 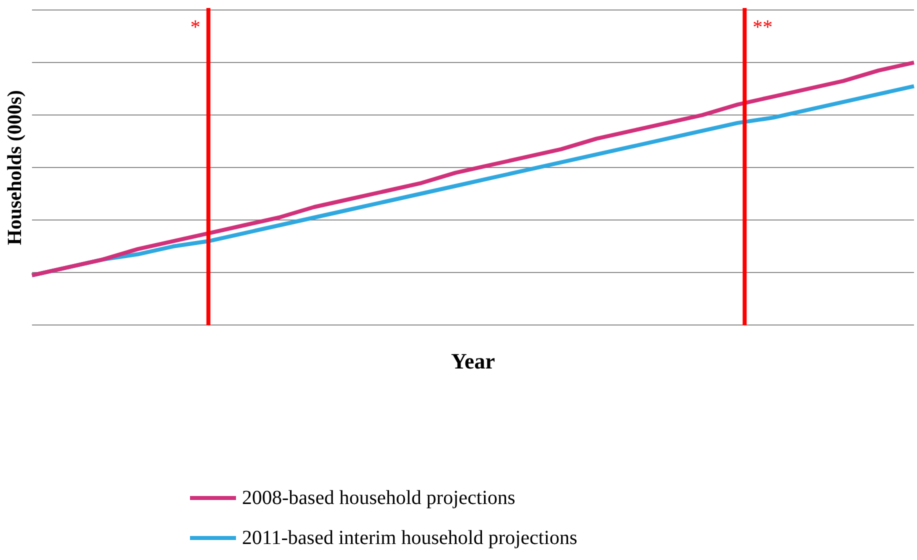 What do you see at coordinates (473, 361) in the screenshot?
I see `x-axis-title: Year` at bounding box center [473, 361].